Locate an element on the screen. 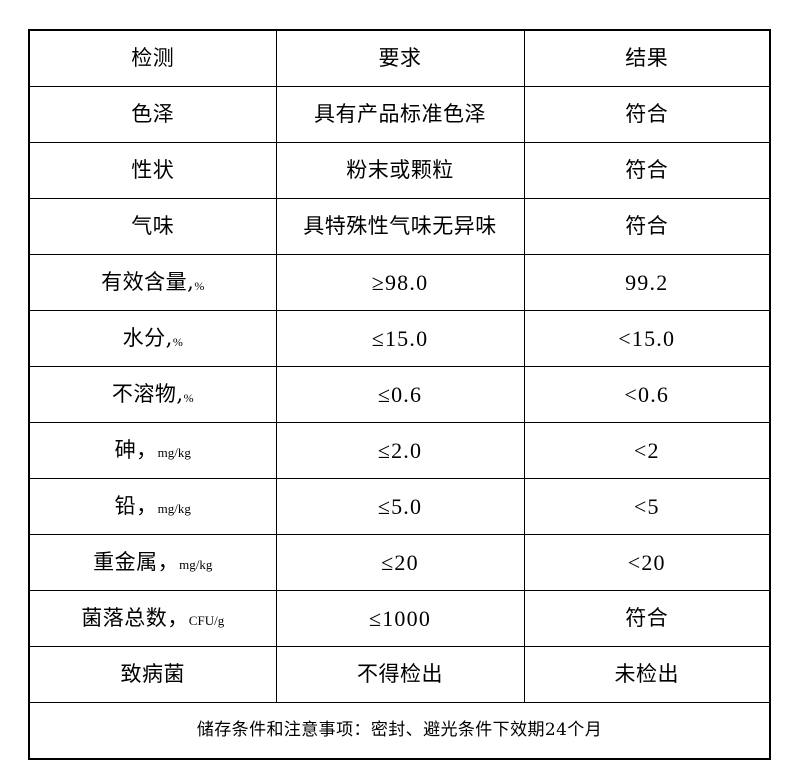 This screenshot has width=800, height=760. requirement-value: ≤1000 is located at coordinates (400, 618).